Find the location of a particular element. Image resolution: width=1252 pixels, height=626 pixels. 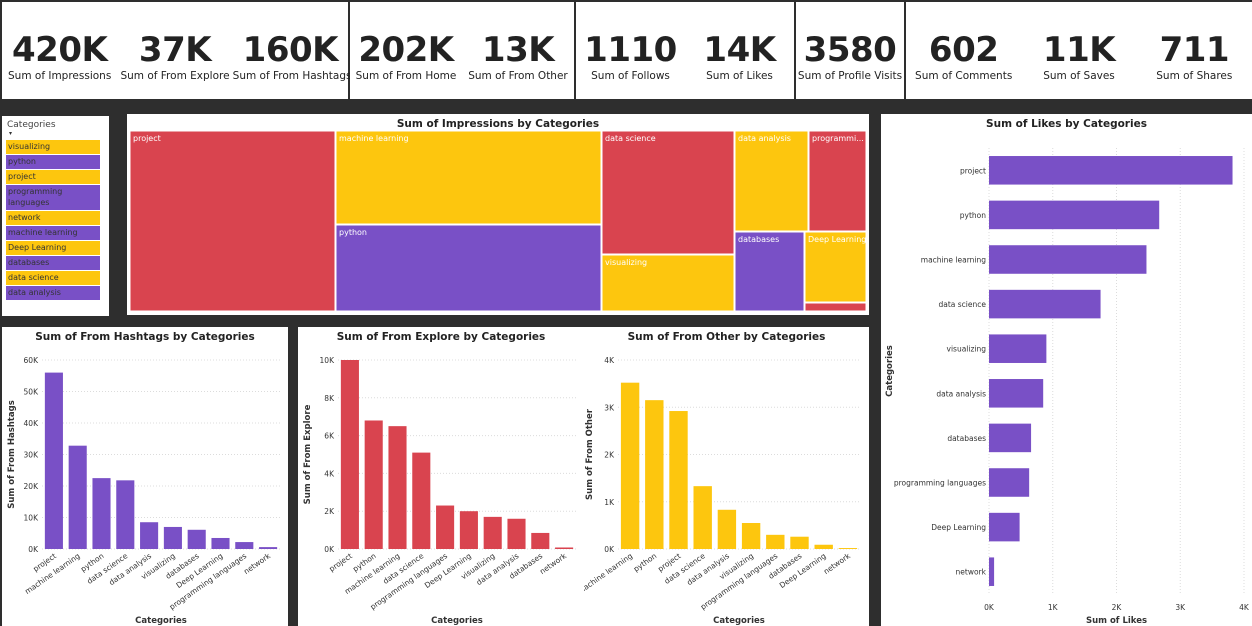

y-tick-label: 30K is located at coordinates (32, 455).